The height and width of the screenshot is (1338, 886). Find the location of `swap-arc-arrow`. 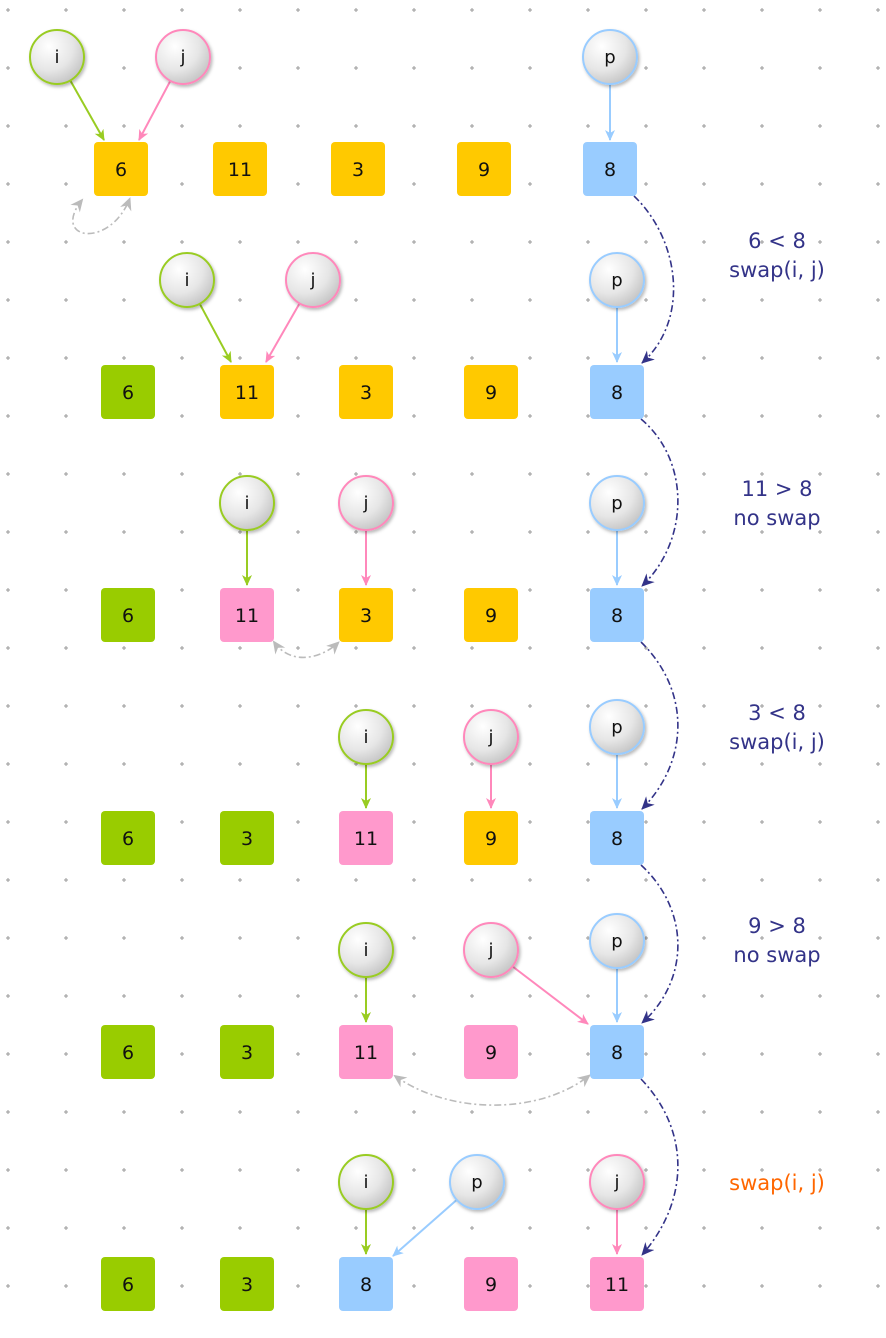

swap-arc-arrow is located at coordinates (306, 649).